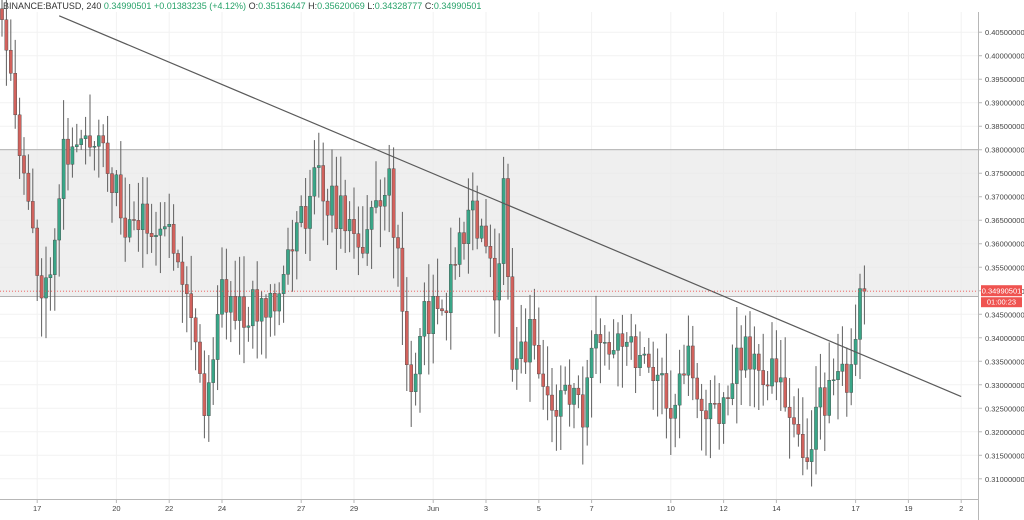 The image size is (1024, 520). Describe the element at coordinates (498, 506) in the screenshot. I see `time-axis: 17 20 22 24 27 29 Jun 3 5 7 10 12 14 17 19 2` at that location.